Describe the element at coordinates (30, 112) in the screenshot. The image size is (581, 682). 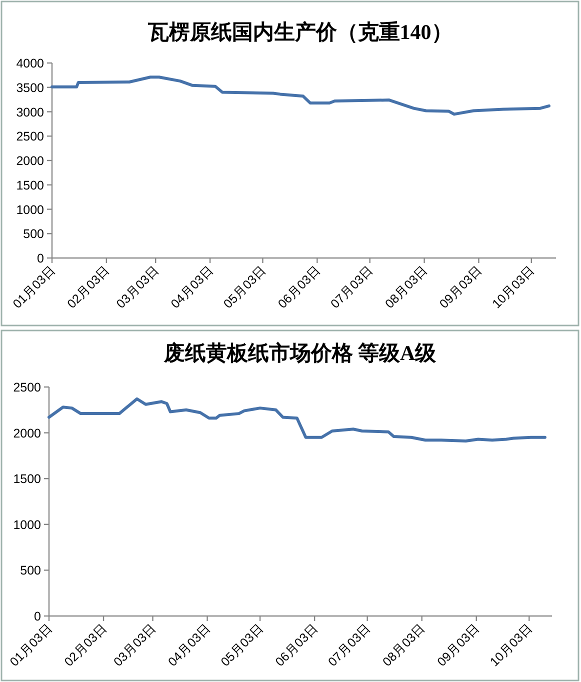
I see `y-tick-label: 3000` at that location.